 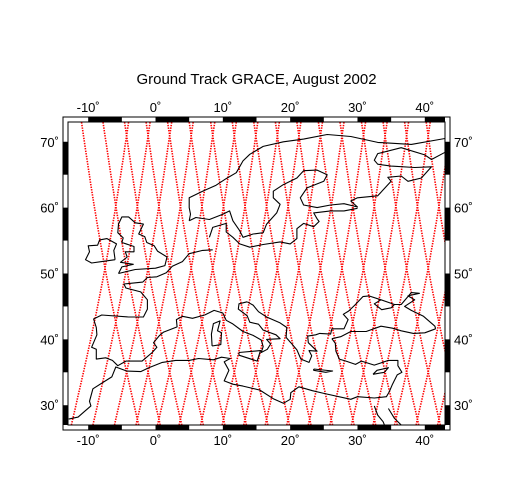 I want to click on lon-tick-label-top: 20˚, so click(x=290, y=107).